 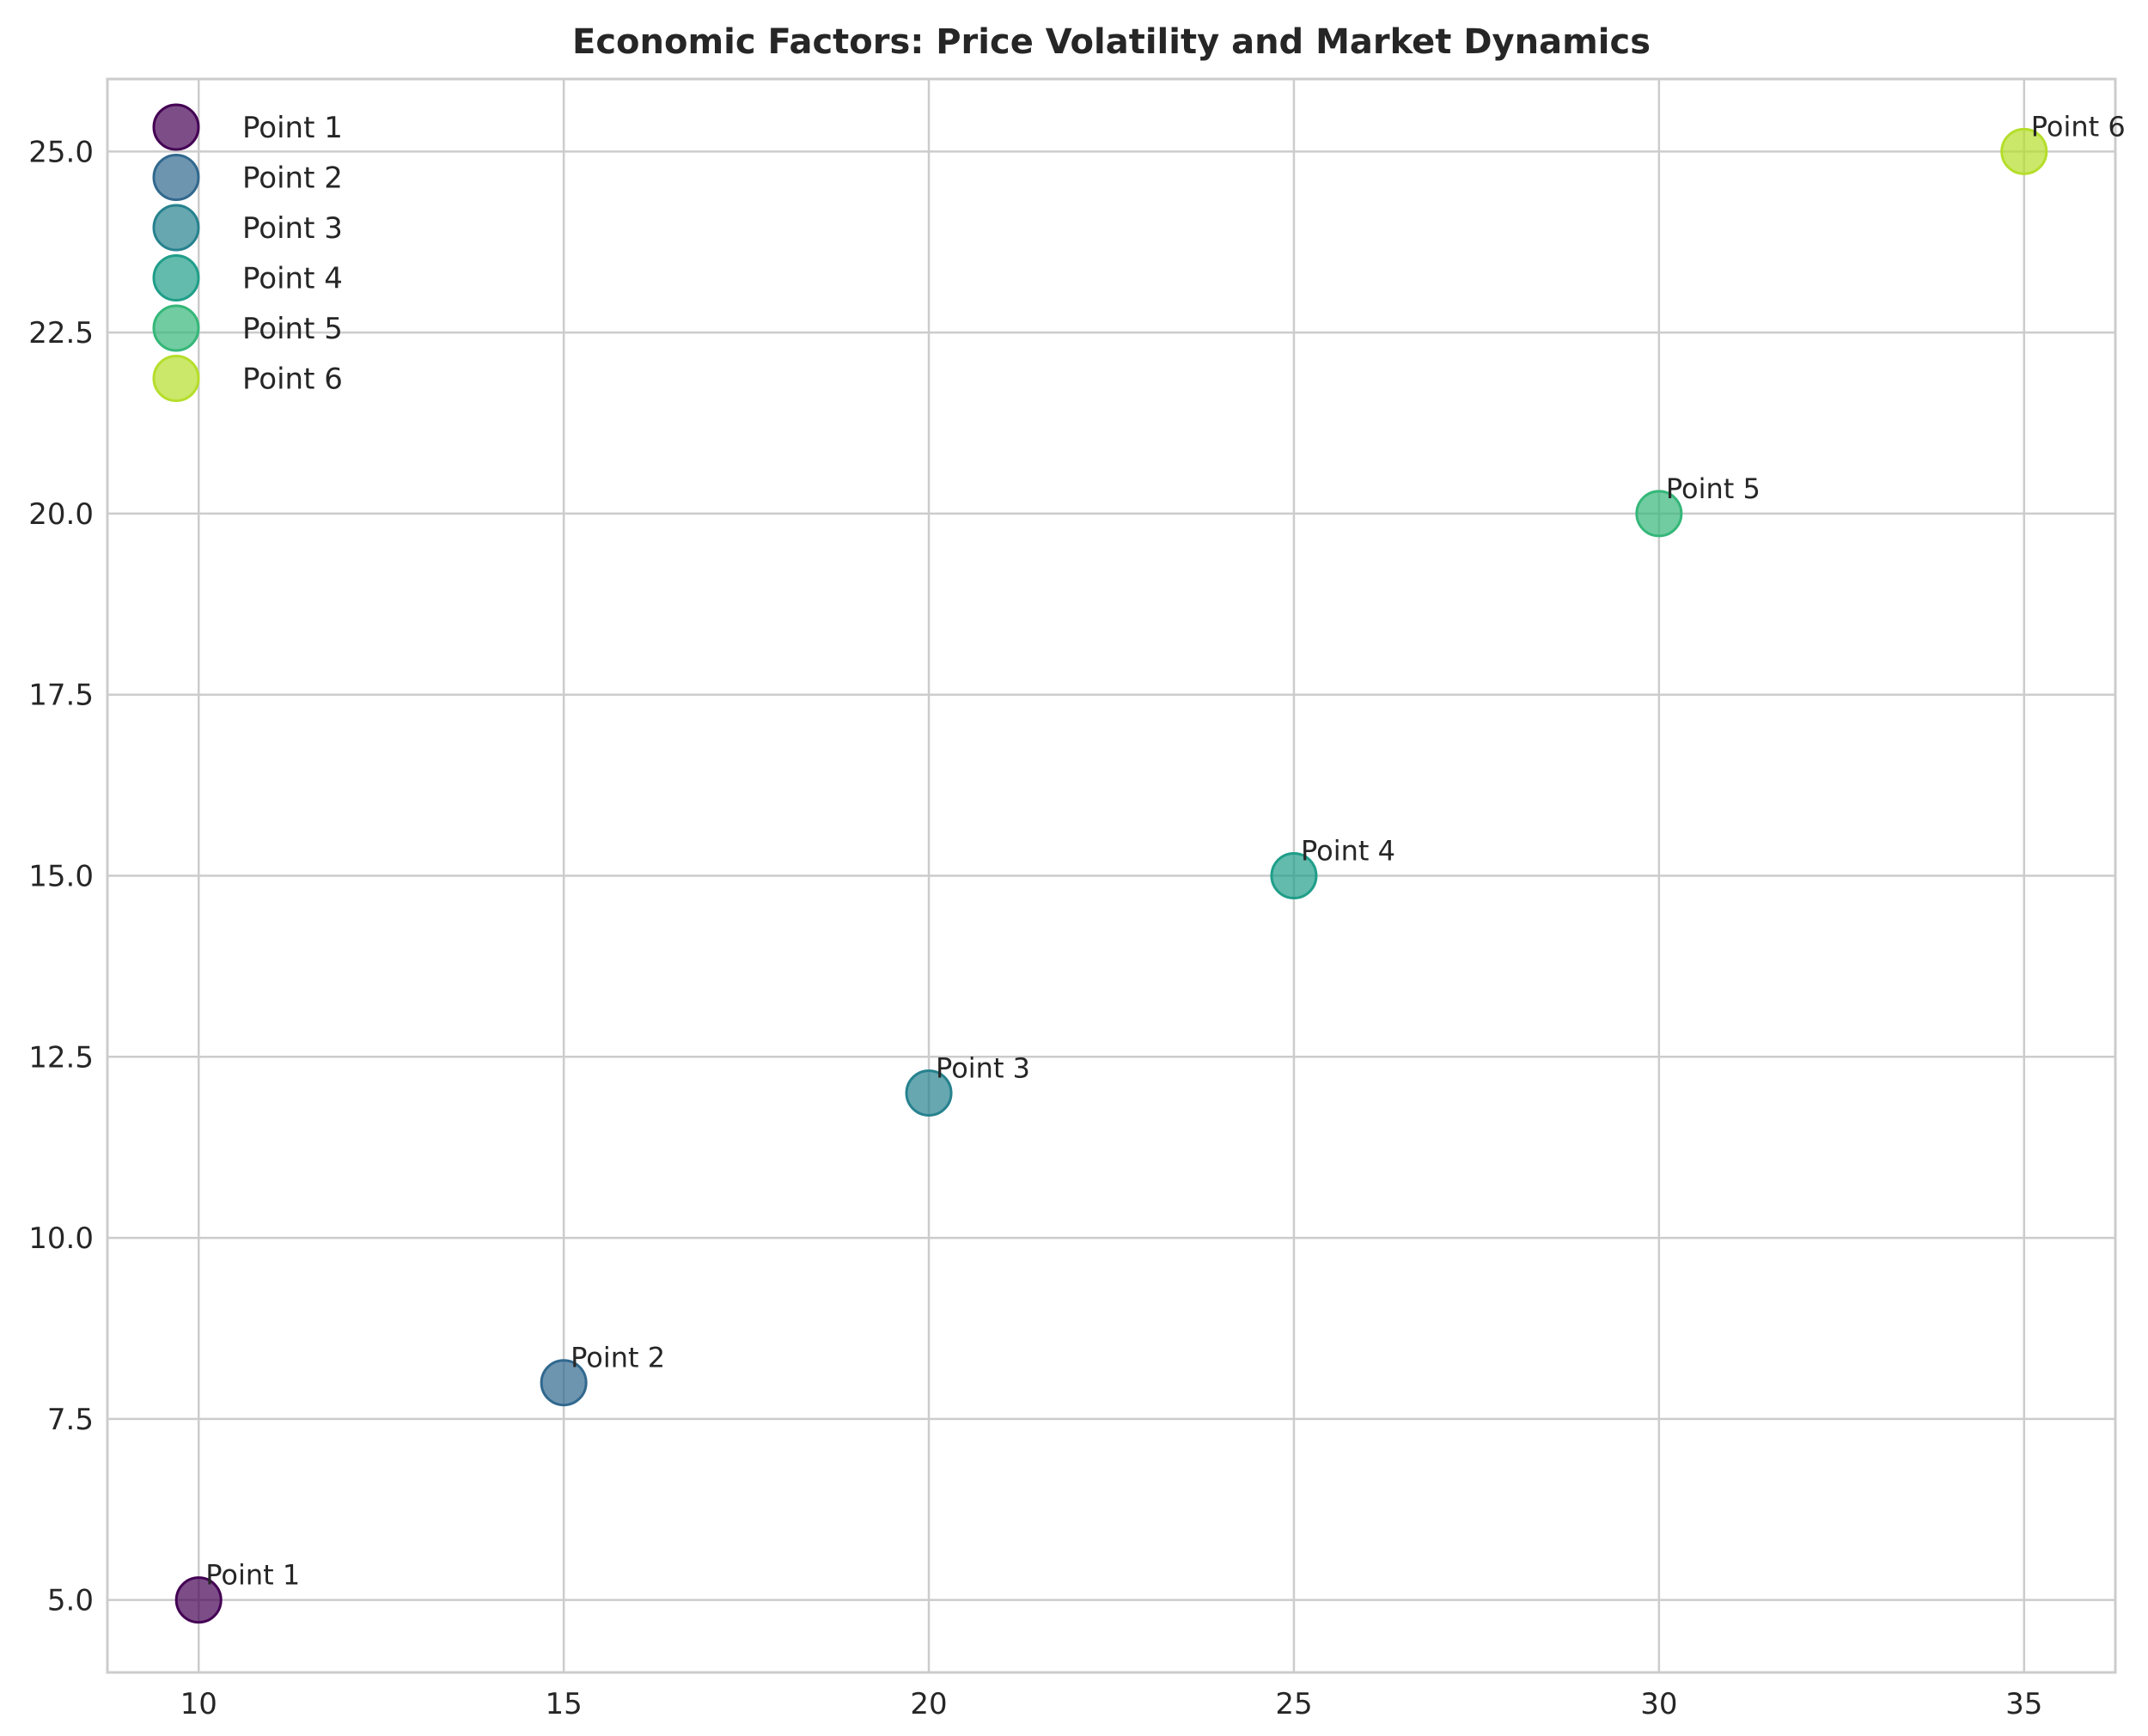 I want to click on point-label: Point 1, so click(x=252, y=1575).